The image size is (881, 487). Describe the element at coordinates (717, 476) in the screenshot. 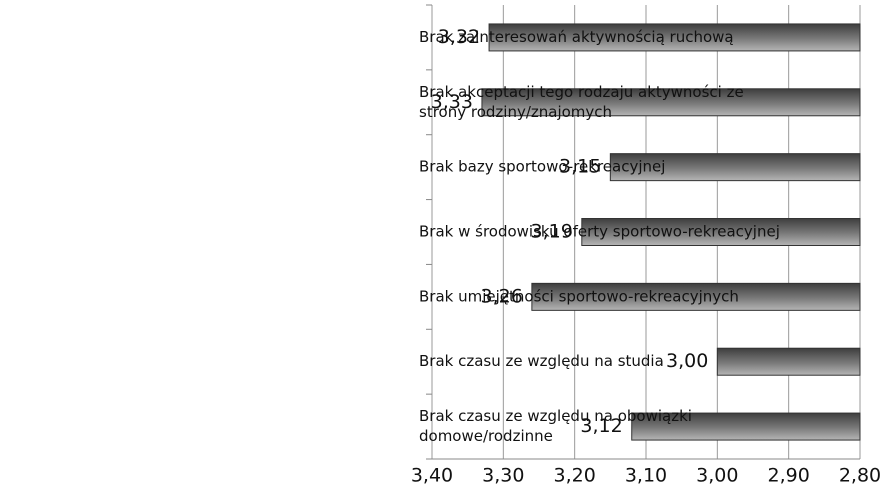

I see `x-tick-label: 3,00` at that location.